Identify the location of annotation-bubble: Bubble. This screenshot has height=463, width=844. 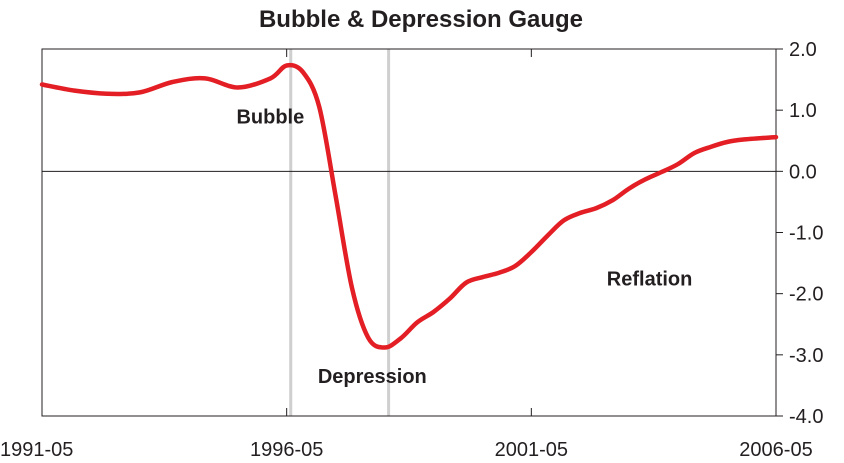
(270, 117).